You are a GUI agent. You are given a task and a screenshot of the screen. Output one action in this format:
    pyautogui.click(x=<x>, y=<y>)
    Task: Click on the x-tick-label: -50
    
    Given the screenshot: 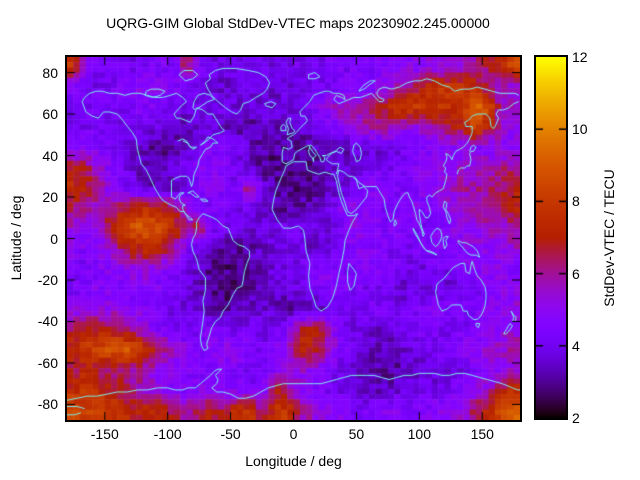 What is the action you would take?
    pyautogui.click(x=230, y=434)
    